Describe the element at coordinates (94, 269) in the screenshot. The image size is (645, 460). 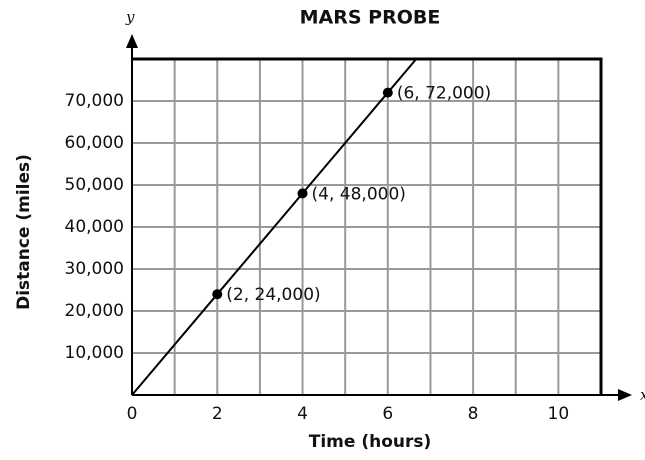
I see `y-tick-label: 30,000` at that location.